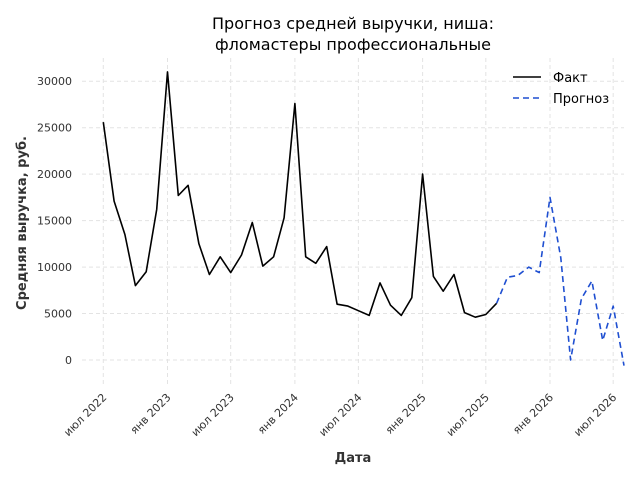 The height and width of the screenshot is (480, 640). I want to click on legend: Факт Прогноз, so click(561, 89).